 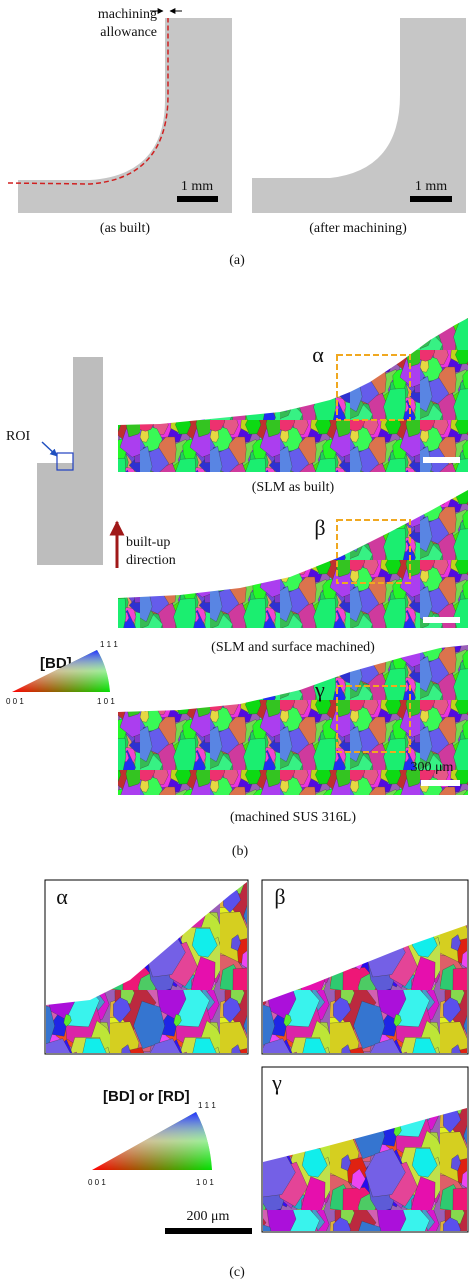 What do you see at coordinates (49, 449) in the screenshot?
I see `roi-arrow` at bounding box center [49, 449].